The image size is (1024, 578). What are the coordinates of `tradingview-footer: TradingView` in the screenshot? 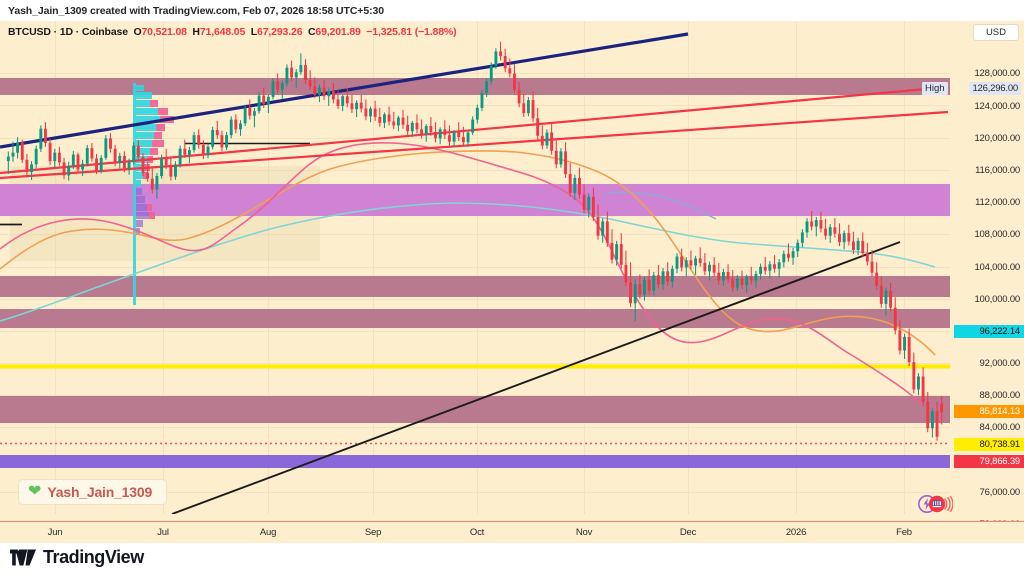 It's located at (77, 557).